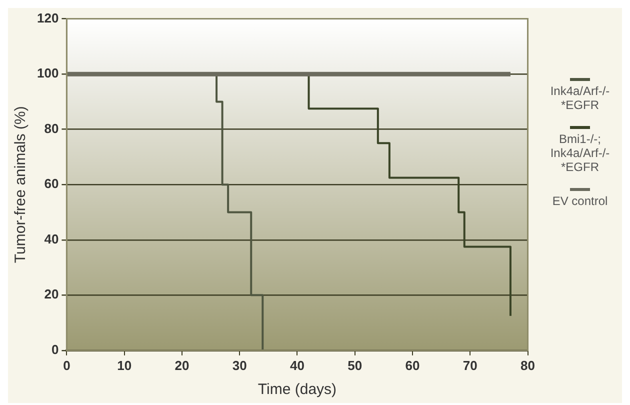  I want to click on y-tick-label: 120, so click(47, 18).